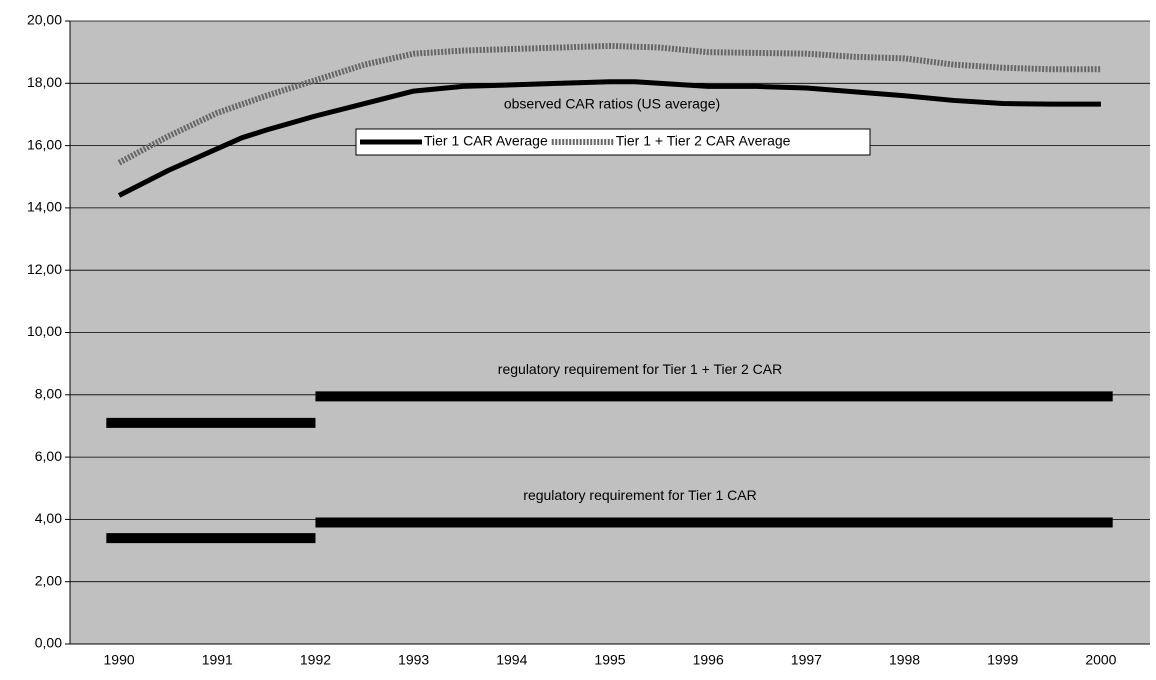 Image resolution: width=1156 pixels, height=680 pixels. I want to click on y-tick-label: 10,00, so click(44, 331).